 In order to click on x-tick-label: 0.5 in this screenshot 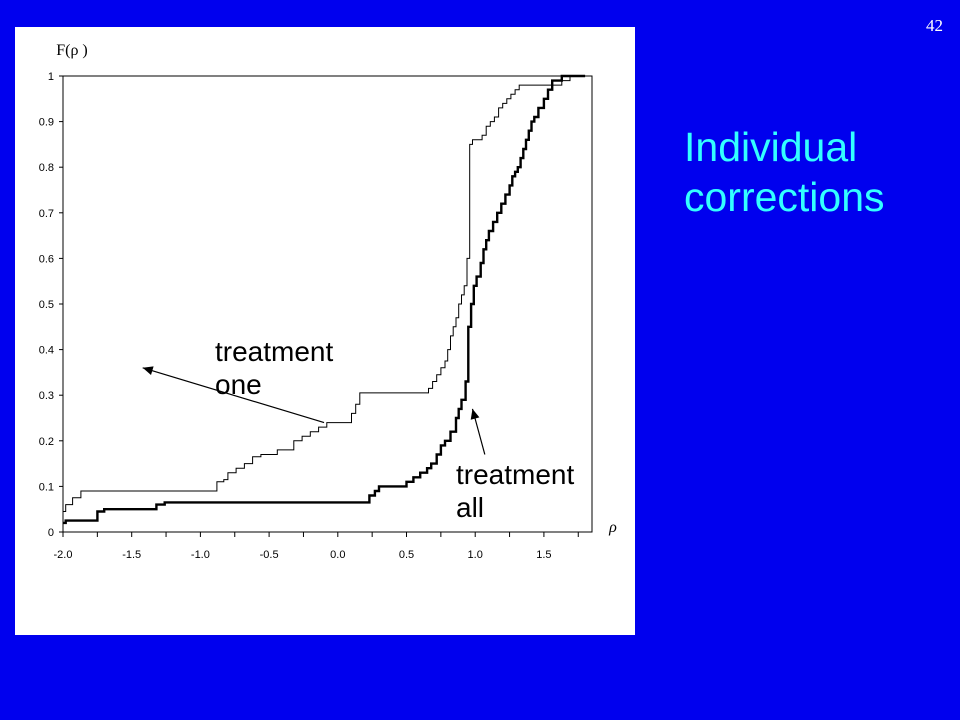, I will do `click(406, 555)`.